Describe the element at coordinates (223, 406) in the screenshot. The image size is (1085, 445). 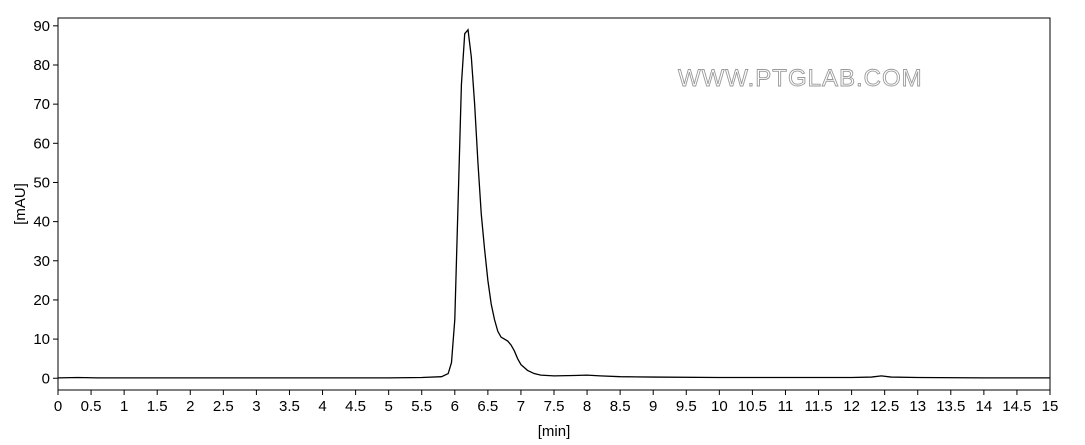
I see `x-tick-label: 2.5` at that location.